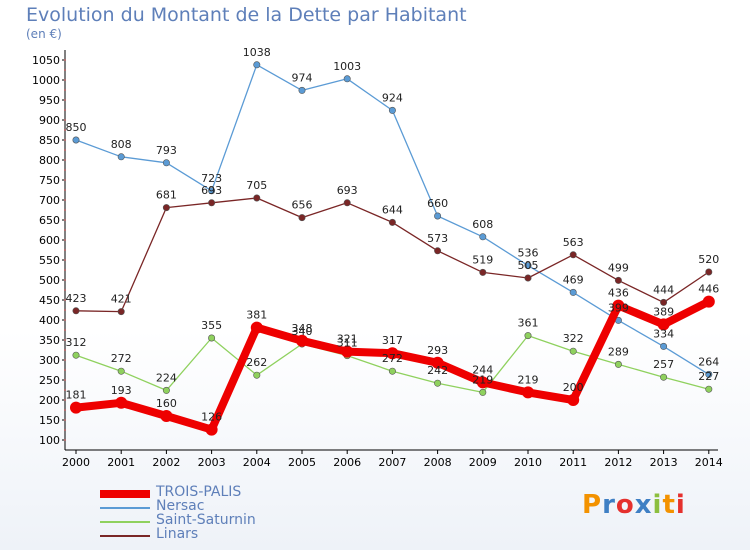  What do you see at coordinates (211, 178) in the screenshot?
I see `data-label: 723` at bounding box center [211, 178].